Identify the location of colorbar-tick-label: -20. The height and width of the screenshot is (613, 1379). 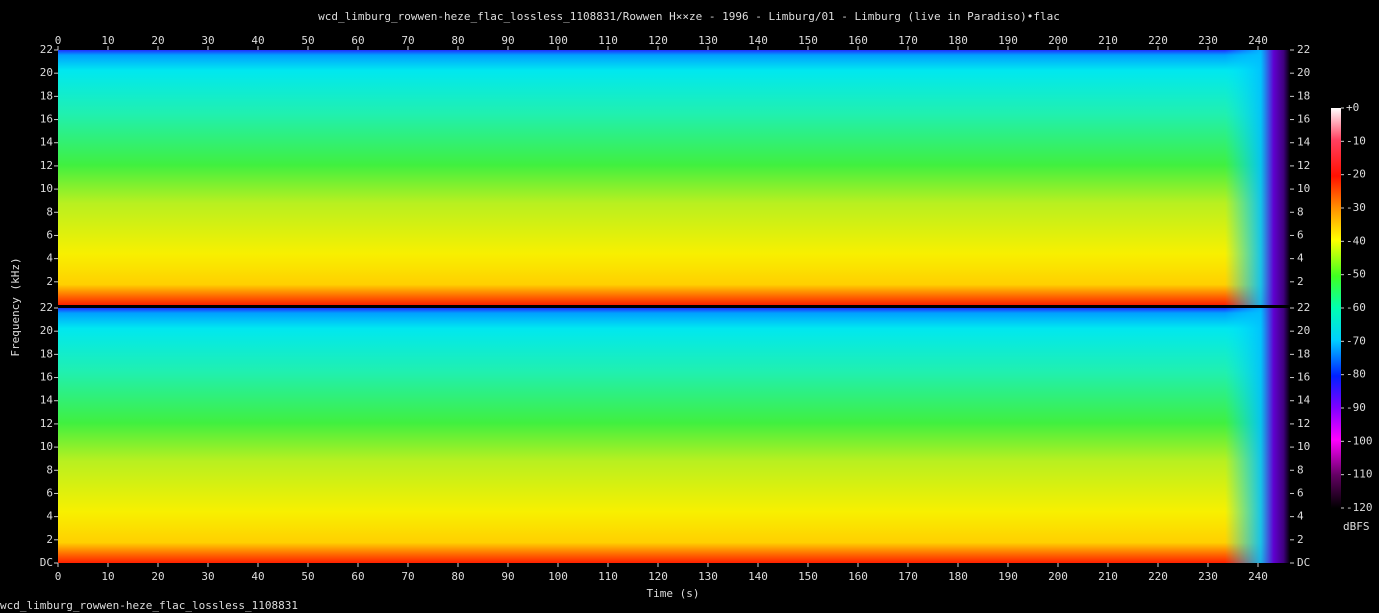
(1356, 174).